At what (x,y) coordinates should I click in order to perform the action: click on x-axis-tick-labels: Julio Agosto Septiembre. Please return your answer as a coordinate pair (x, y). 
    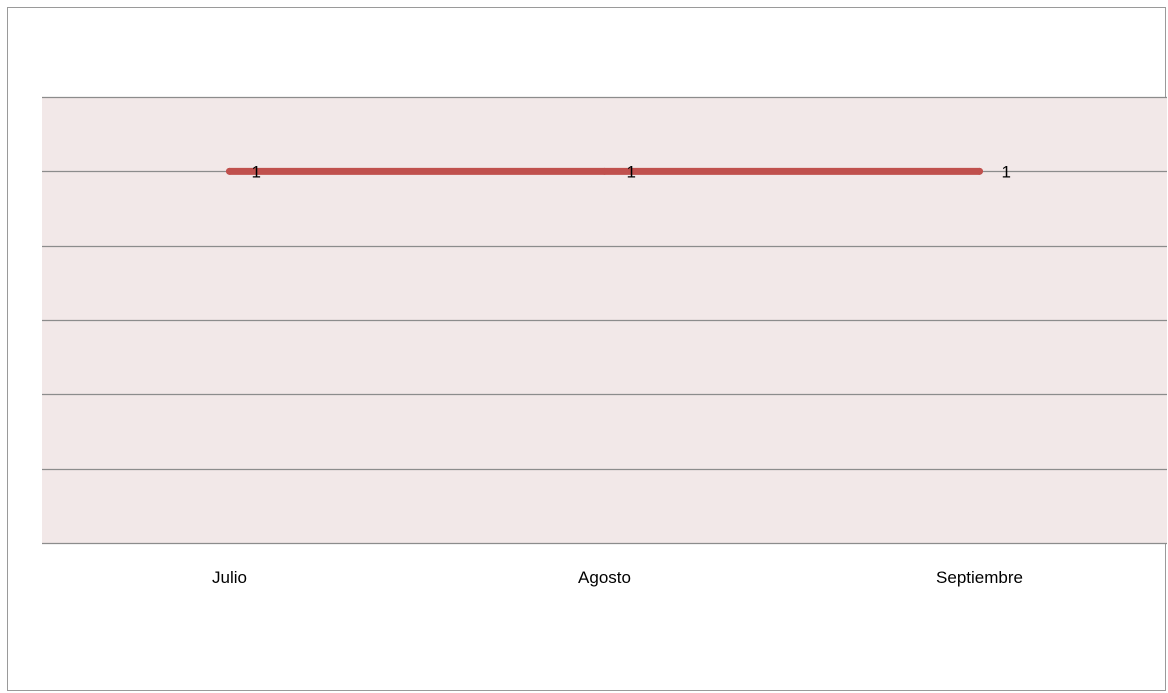
    Looking at the image, I should click on (617, 577).